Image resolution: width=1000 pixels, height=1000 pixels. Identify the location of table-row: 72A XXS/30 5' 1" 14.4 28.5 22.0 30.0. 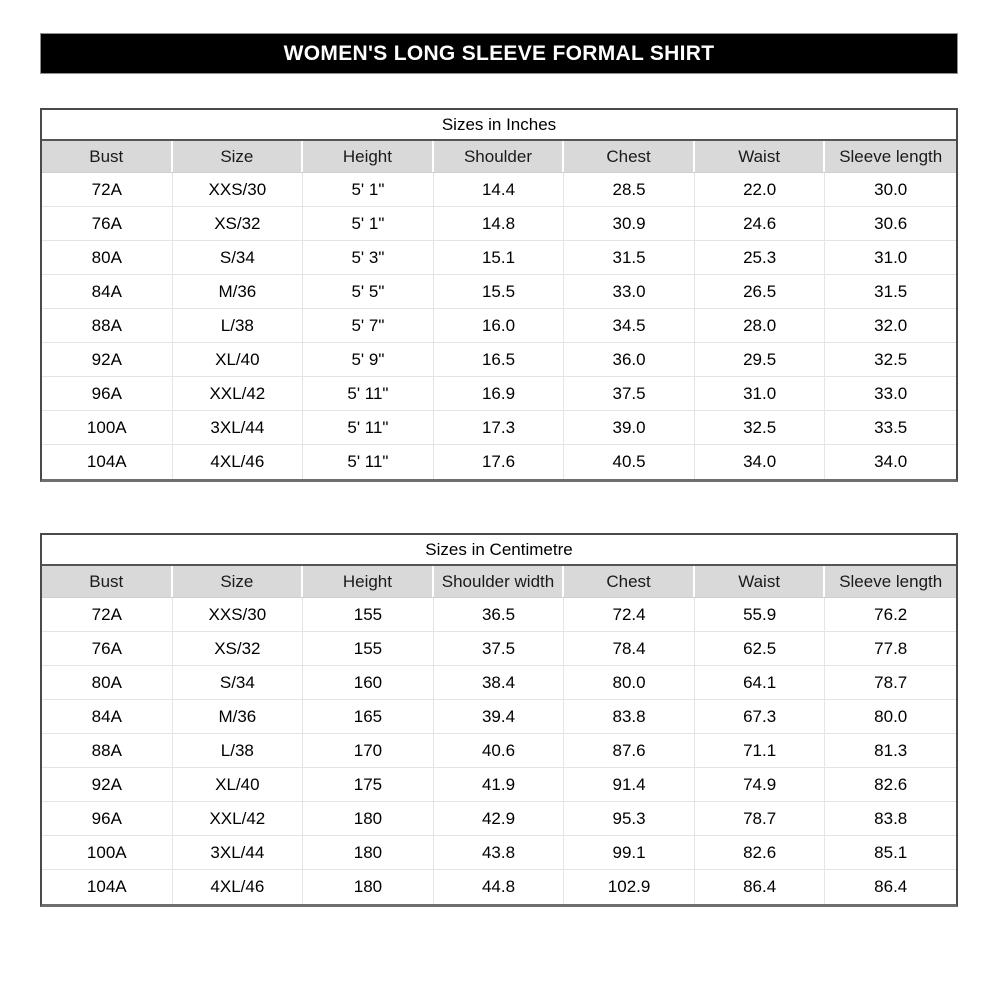
(499, 190).